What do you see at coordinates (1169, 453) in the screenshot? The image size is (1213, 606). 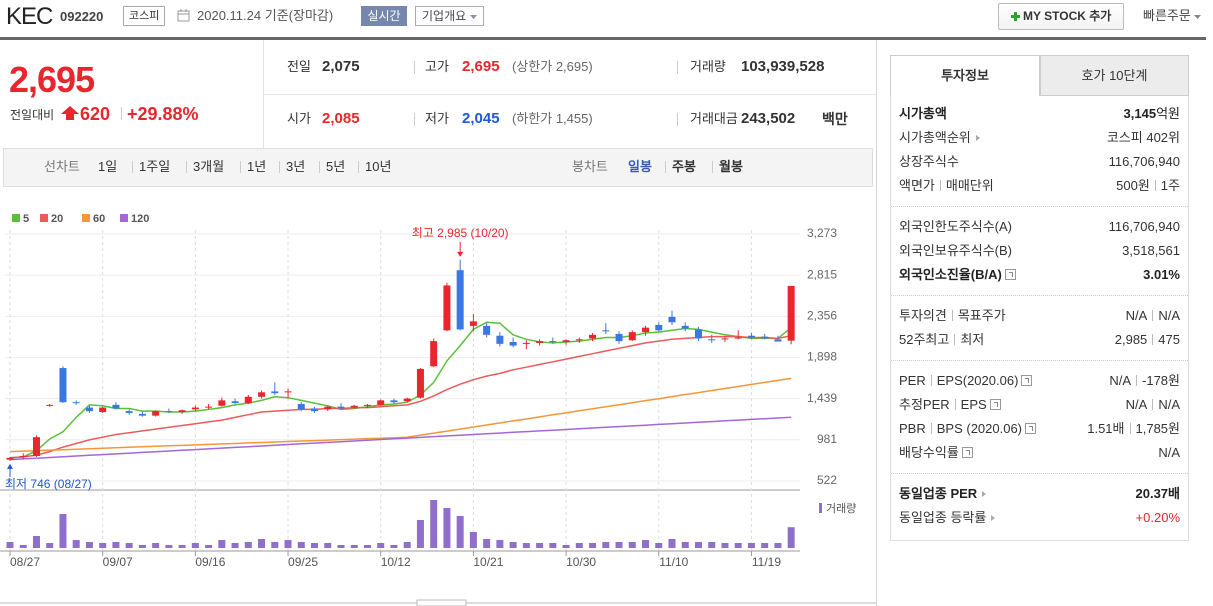 I see `info-value: N/A` at bounding box center [1169, 453].